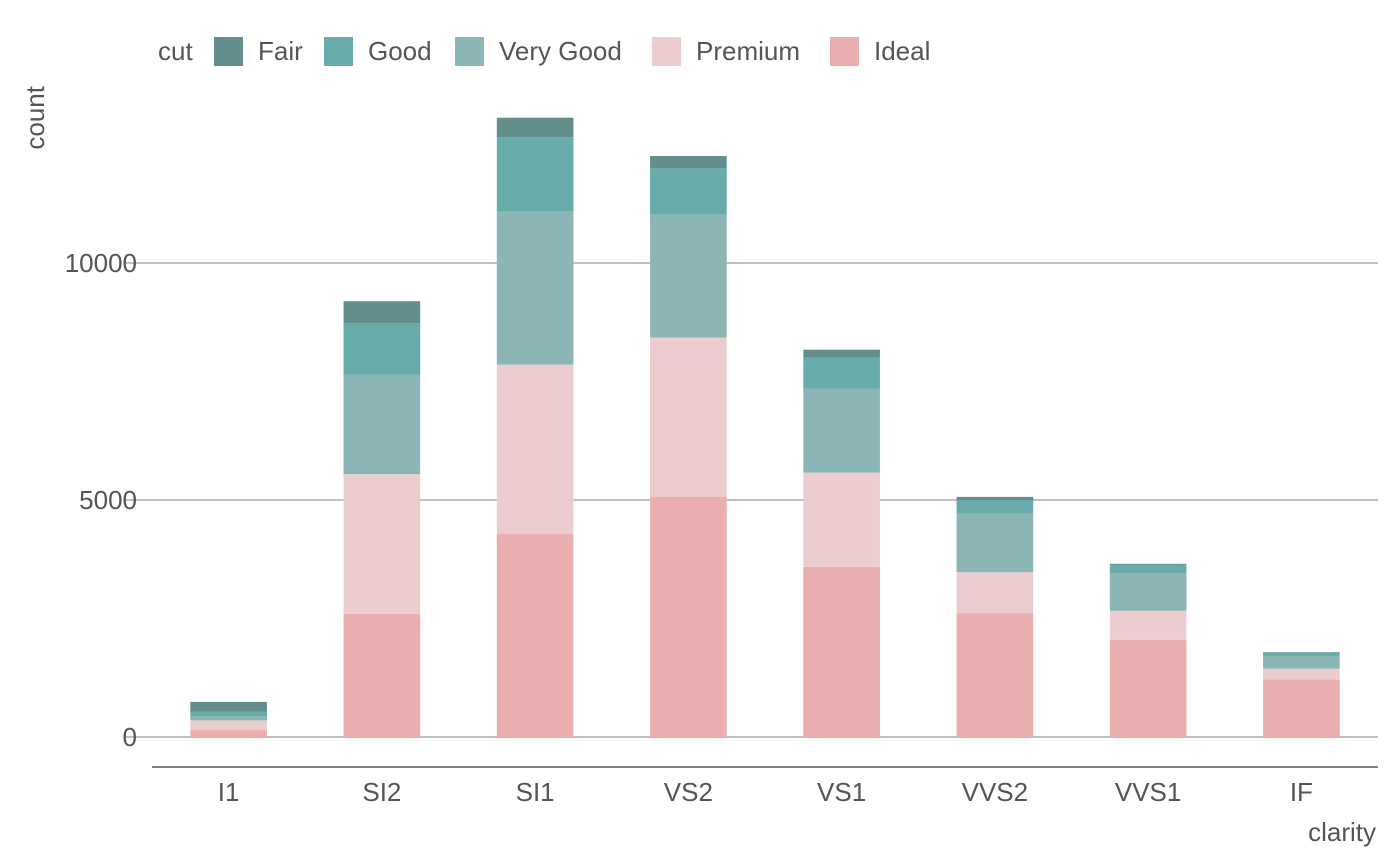 This screenshot has height=865, width=1400. Describe the element at coordinates (995, 507) in the screenshot. I see `bar-vvs2-good` at that location.